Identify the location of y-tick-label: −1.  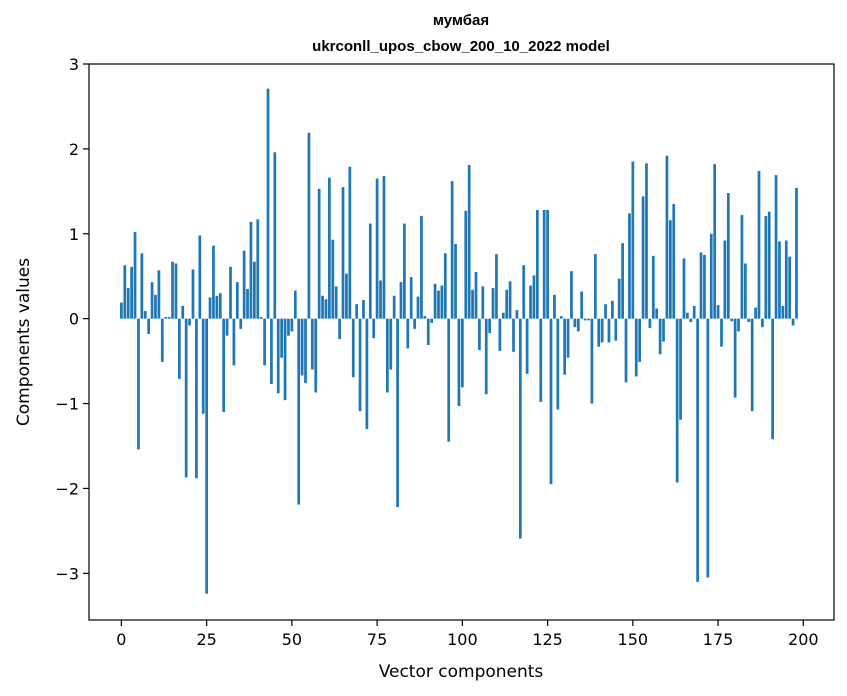
(67, 404).